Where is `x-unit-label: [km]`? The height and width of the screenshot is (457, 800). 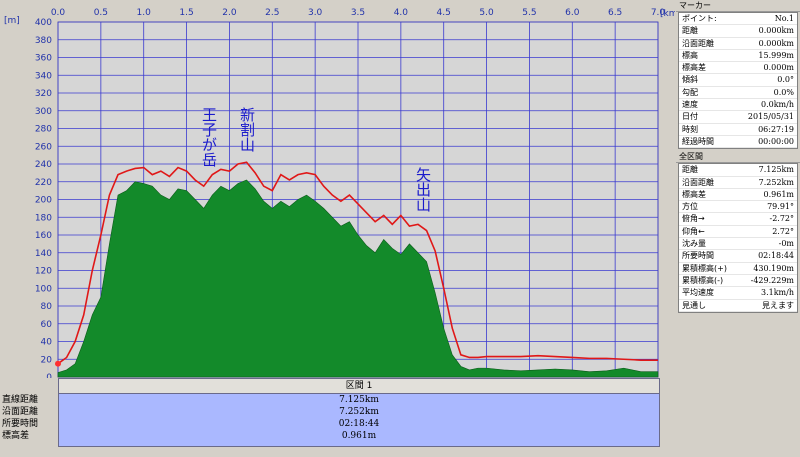 x-unit-label: [km] is located at coordinates (667, 14).